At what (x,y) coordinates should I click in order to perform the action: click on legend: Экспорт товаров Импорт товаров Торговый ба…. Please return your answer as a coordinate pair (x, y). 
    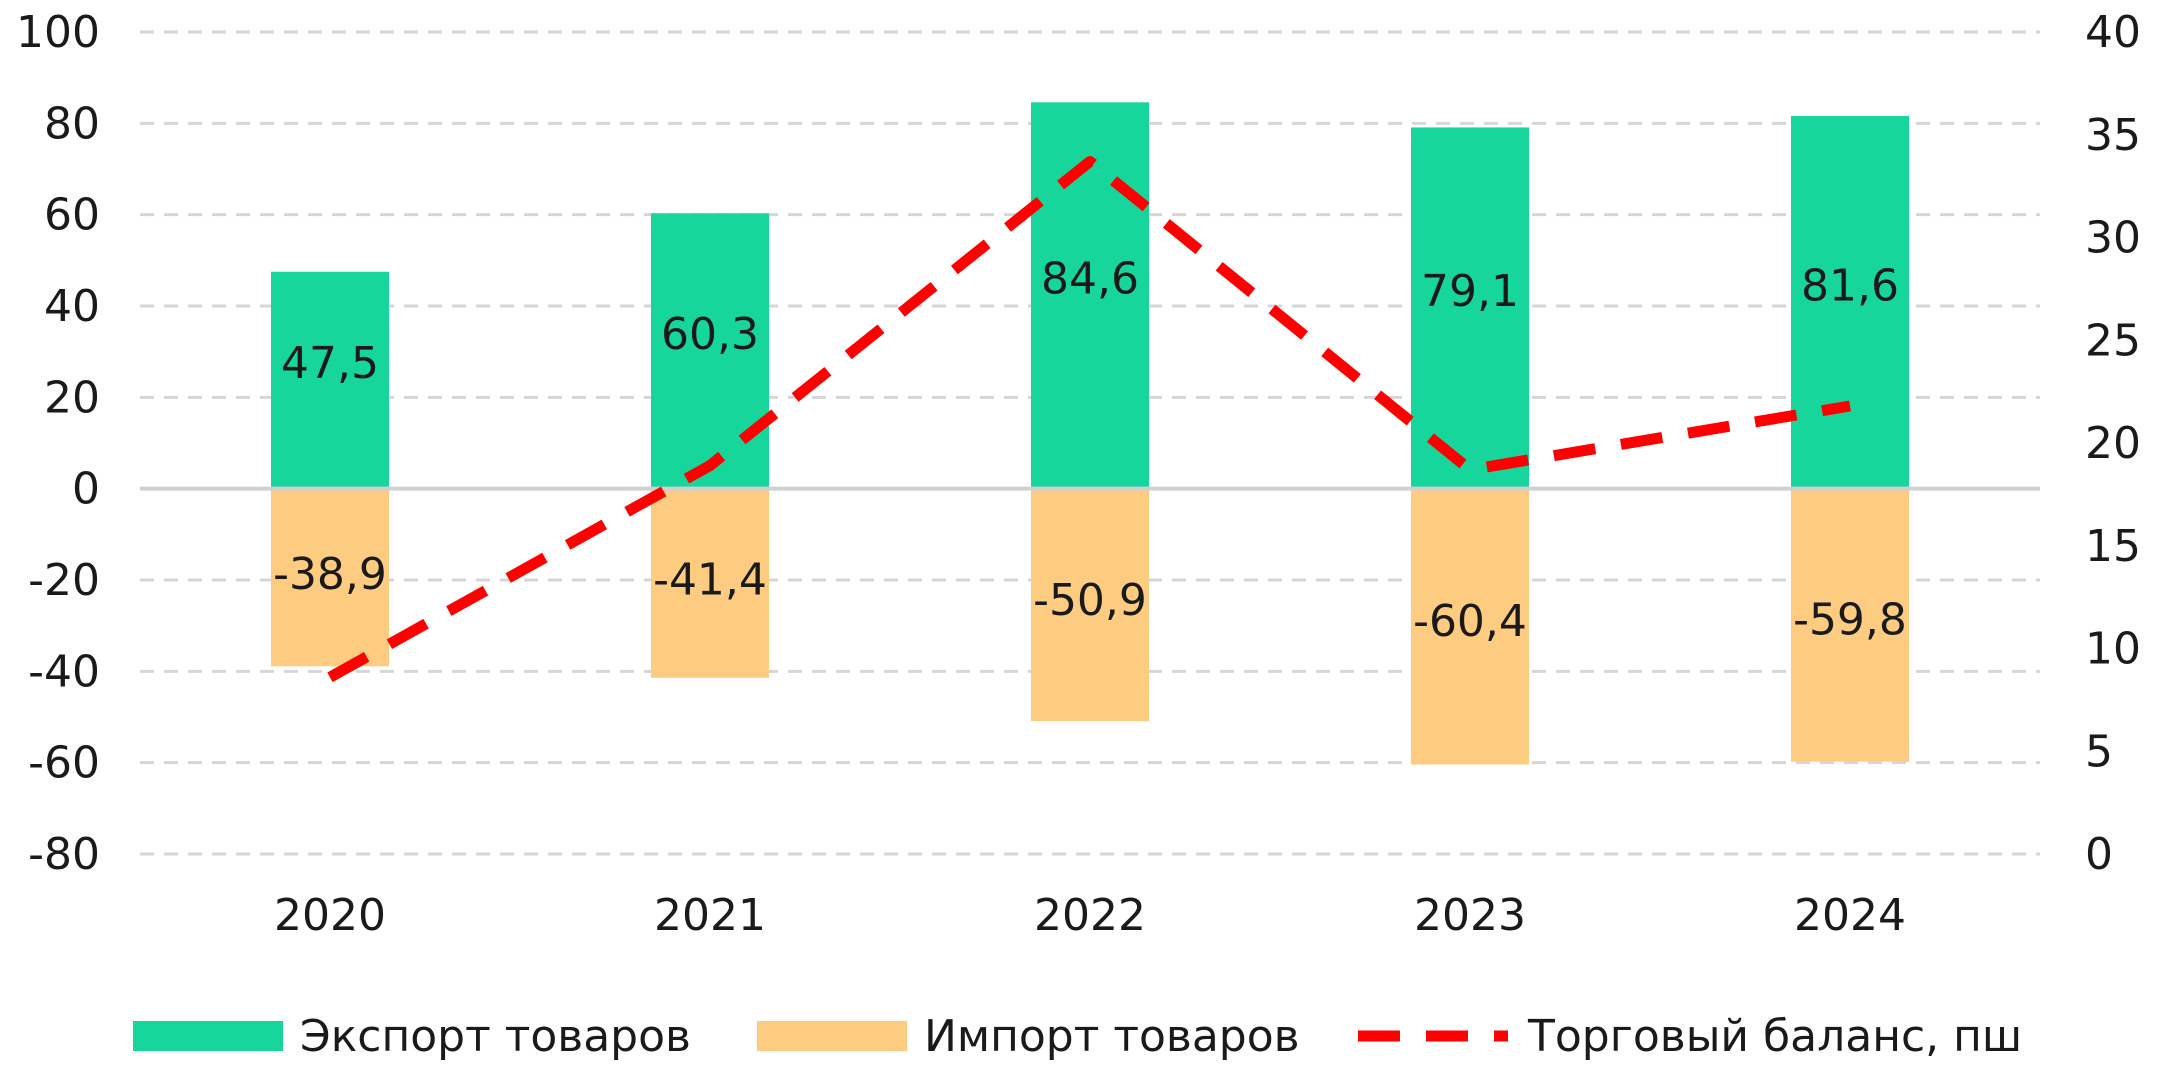
    Looking at the image, I should click on (1077, 1036).